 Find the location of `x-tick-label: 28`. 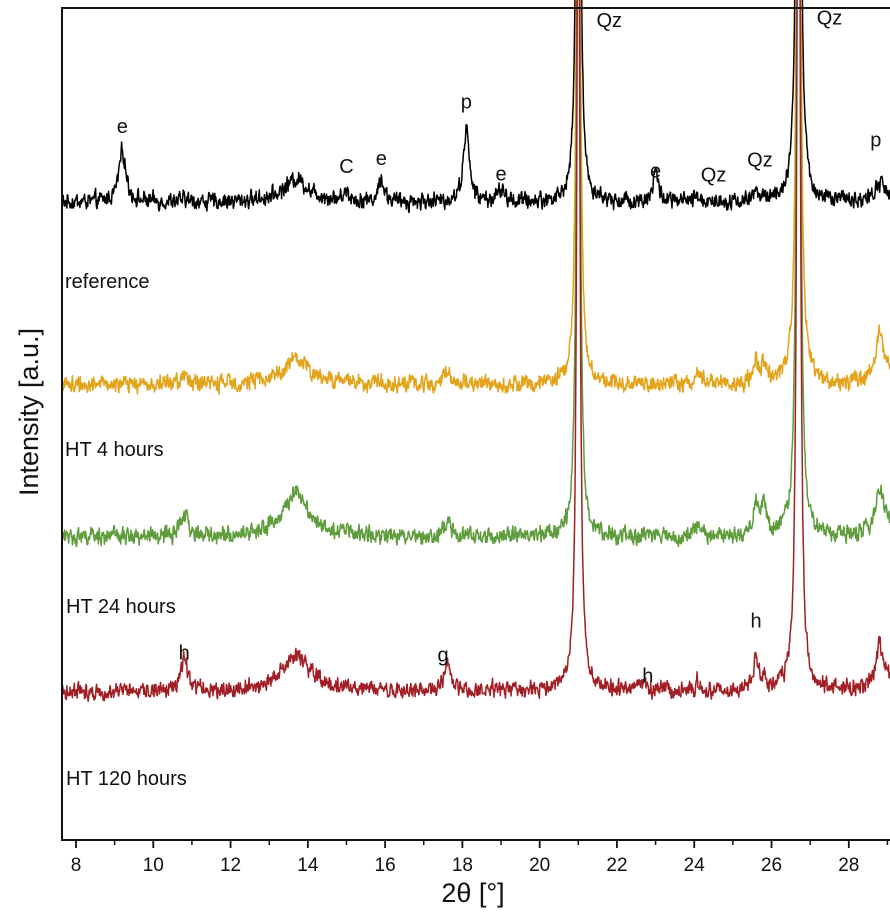

x-tick-label: 28 is located at coordinates (848, 865).